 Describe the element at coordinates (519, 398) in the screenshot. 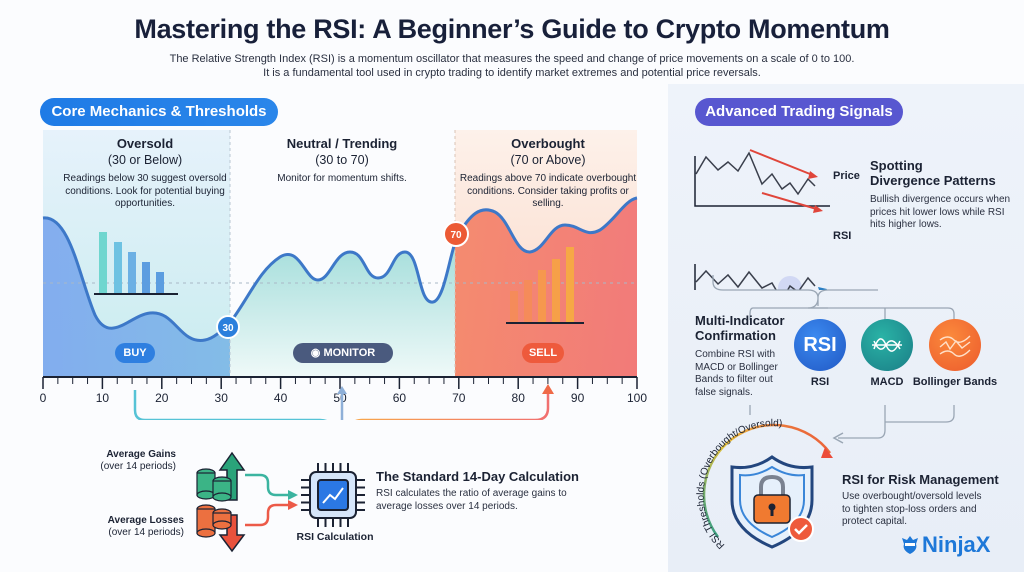

I see `axis-tick-label: 80` at that location.